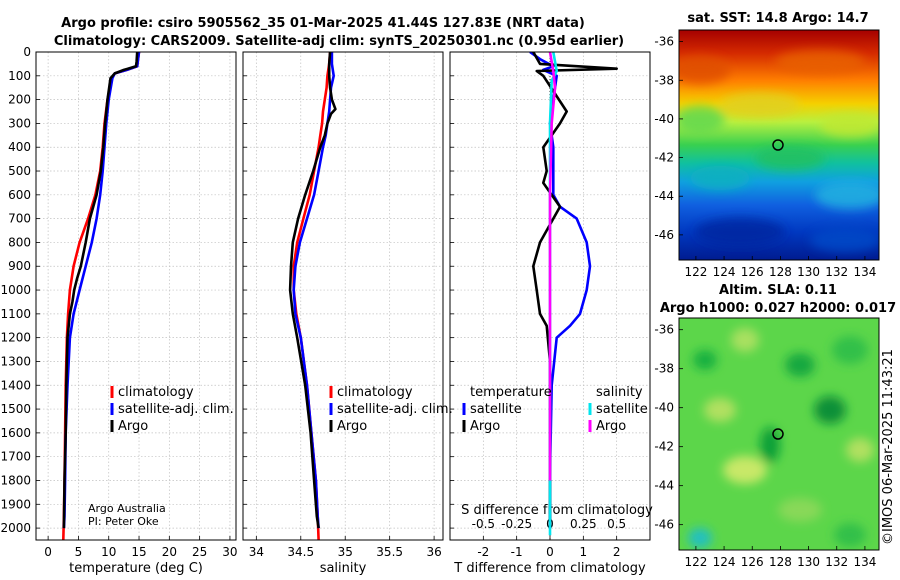 This screenshot has height=580, width=900. What do you see at coordinates (108, 552) in the screenshot?
I see `x-tick-label: 10` at bounding box center [108, 552].